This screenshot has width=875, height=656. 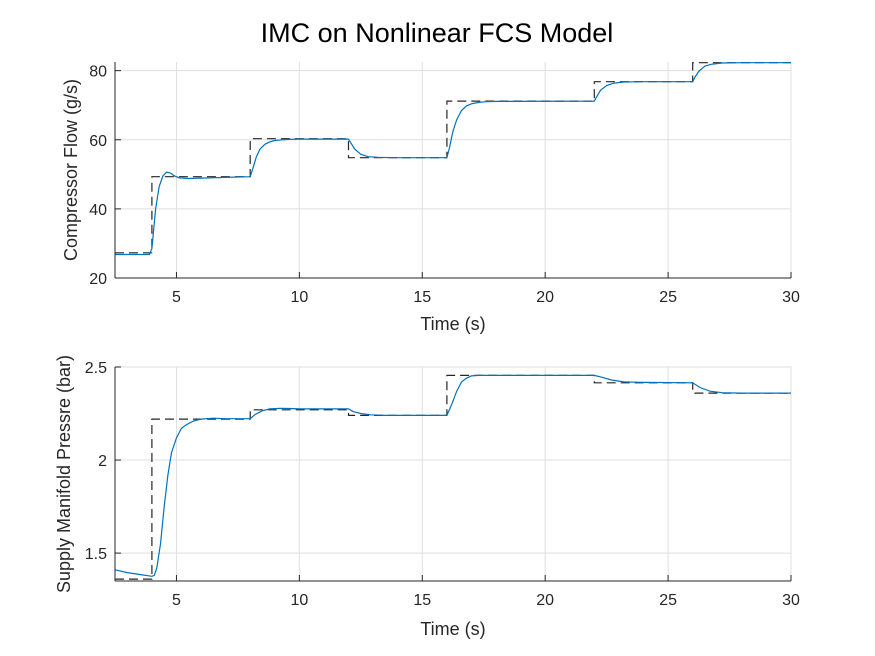 What do you see at coordinates (71, 170) in the screenshot?
I see `compressor-flow-ylabel: Compressor Flow (g/s)` at bounding box center [71, 170].